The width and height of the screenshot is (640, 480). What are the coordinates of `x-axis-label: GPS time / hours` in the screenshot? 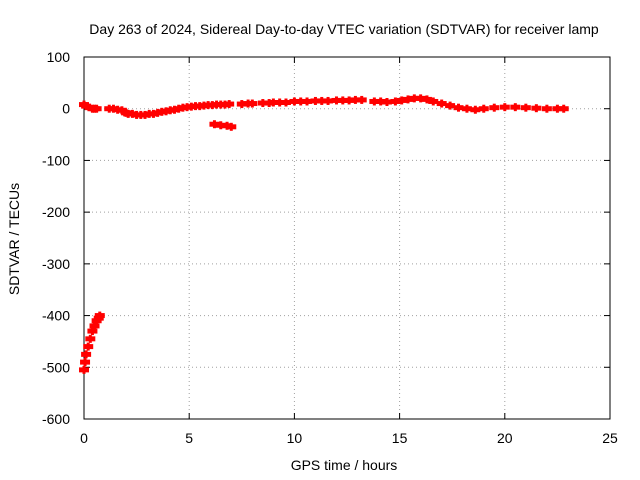 It's located at (344, 465).